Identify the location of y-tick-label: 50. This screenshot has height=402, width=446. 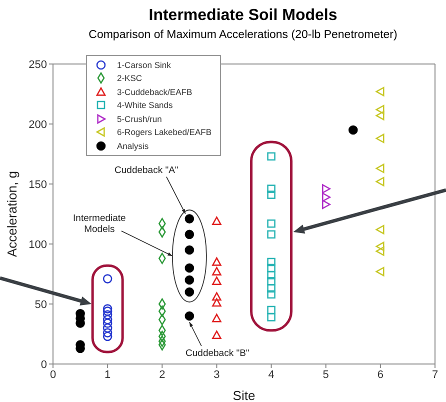
(40, 304).